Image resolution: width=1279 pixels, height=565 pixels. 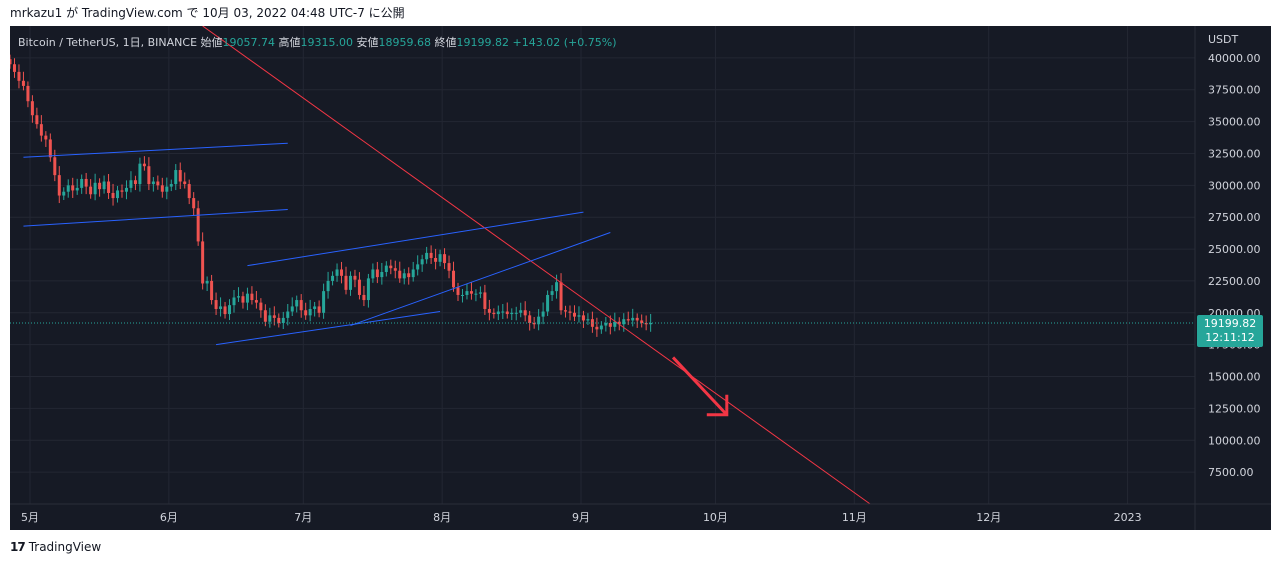 I want to click on time-tick-label: 6月, so click(x=169, y=517).